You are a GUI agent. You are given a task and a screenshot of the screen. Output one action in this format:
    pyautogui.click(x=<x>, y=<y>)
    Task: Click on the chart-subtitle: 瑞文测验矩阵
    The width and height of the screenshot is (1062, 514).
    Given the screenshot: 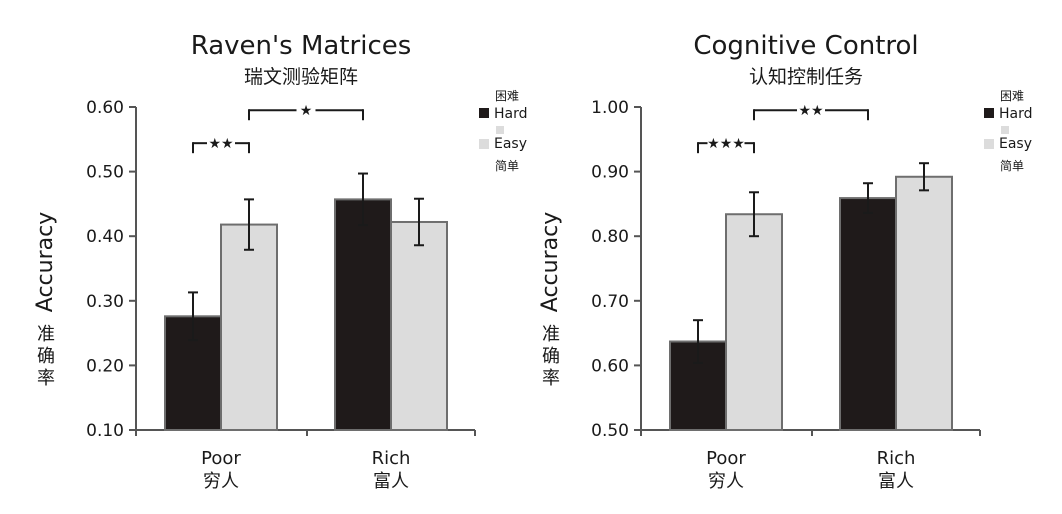 What is the action you would take?
    pyautogui.click(x=301, y=77)
    